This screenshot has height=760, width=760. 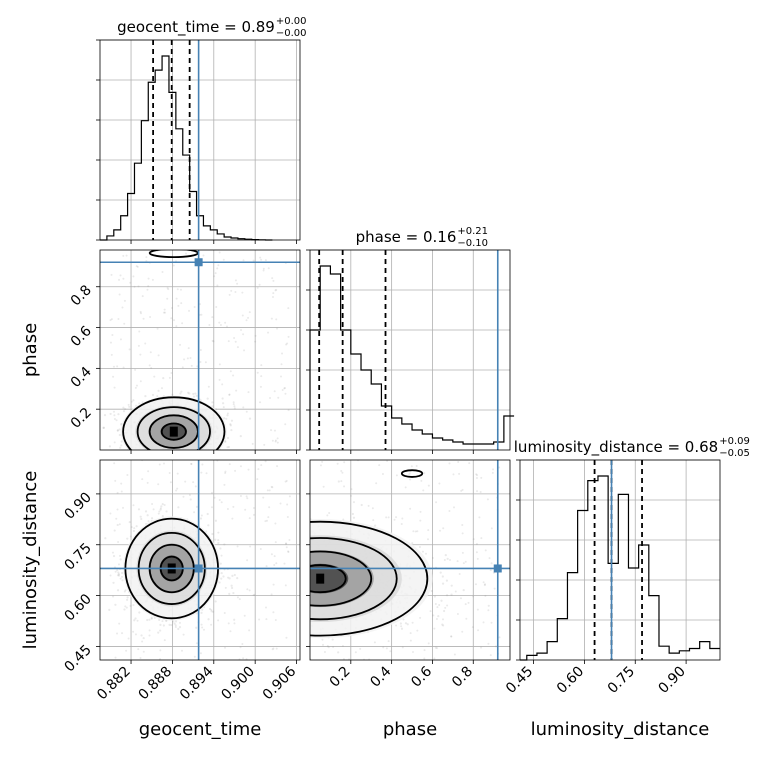 I want to click on x-tick-label: 0.45, so click(x=519, y=680).